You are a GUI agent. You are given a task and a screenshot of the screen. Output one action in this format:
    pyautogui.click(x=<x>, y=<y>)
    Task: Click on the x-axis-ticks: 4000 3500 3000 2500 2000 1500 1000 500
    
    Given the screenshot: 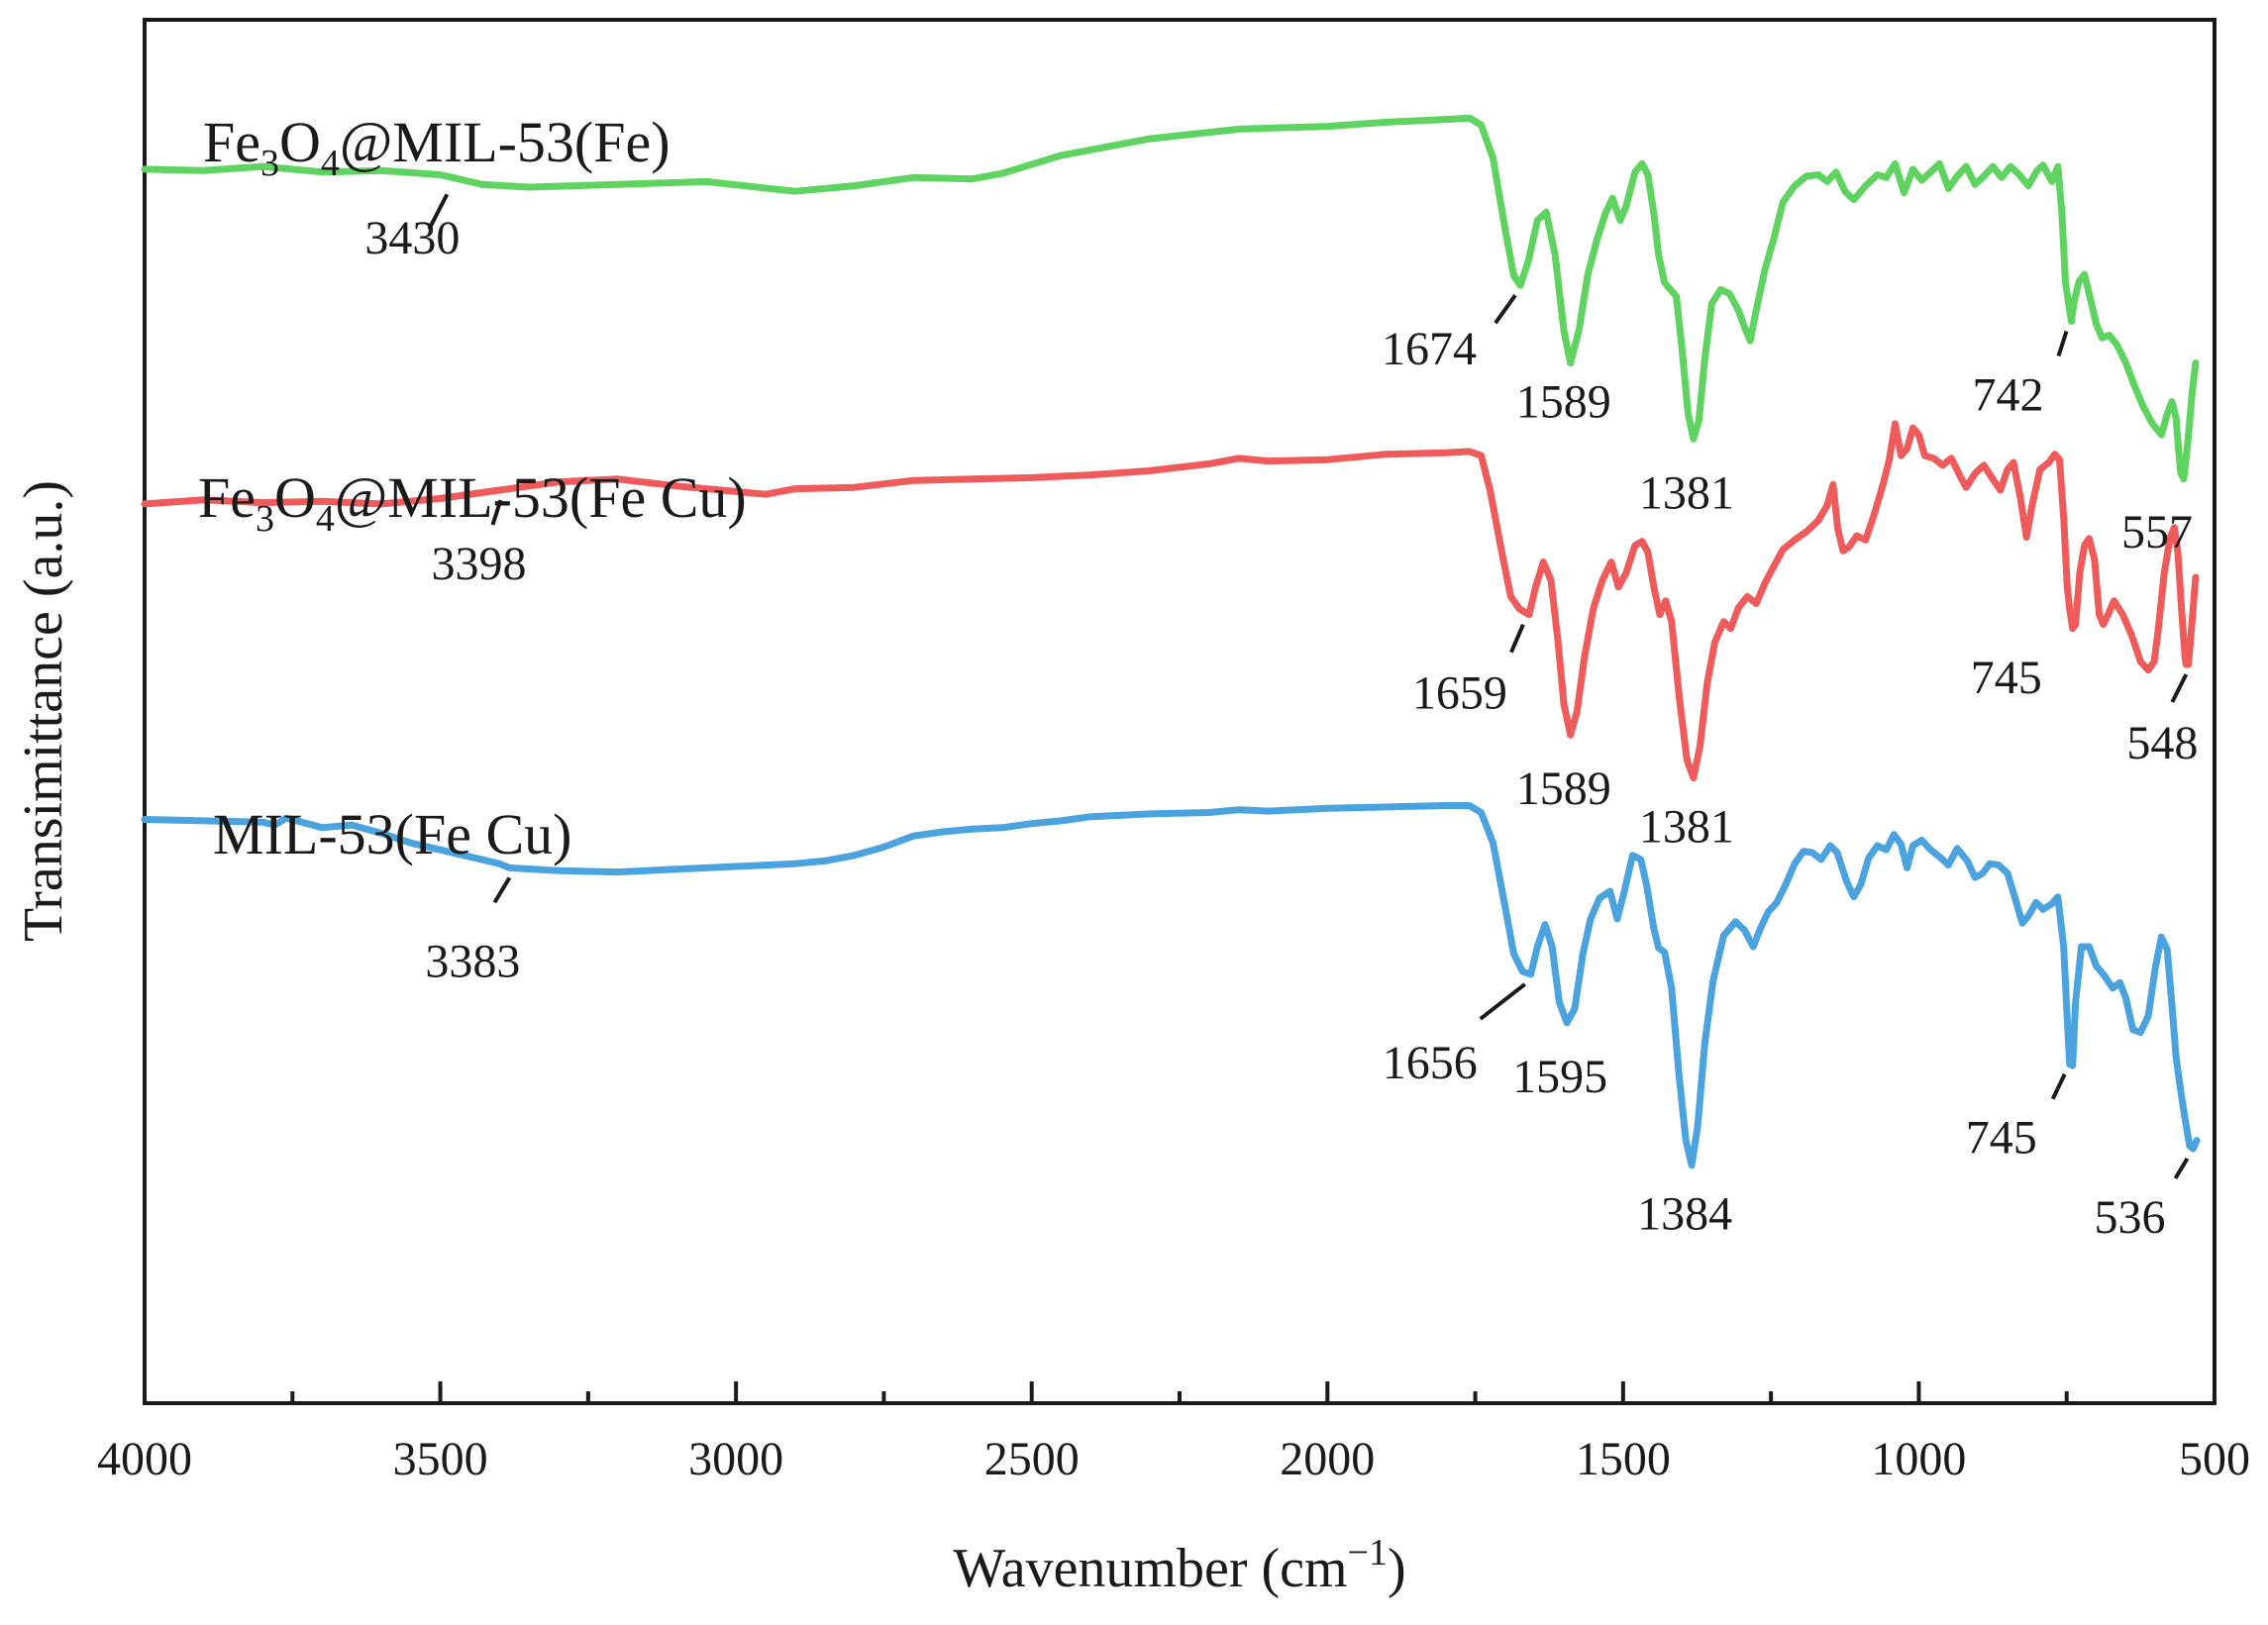 What is the action you would take?
    pyautogui.click(x=1173, y=1433)
    